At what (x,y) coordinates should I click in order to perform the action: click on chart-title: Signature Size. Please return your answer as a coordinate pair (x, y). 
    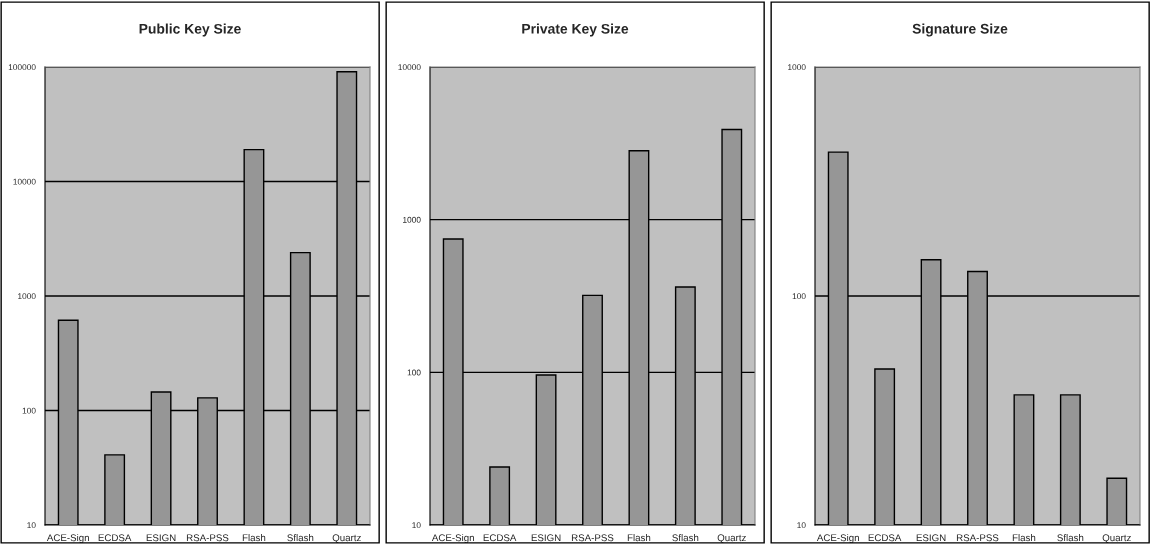
    Looking at the image, I should click on (960, 30).